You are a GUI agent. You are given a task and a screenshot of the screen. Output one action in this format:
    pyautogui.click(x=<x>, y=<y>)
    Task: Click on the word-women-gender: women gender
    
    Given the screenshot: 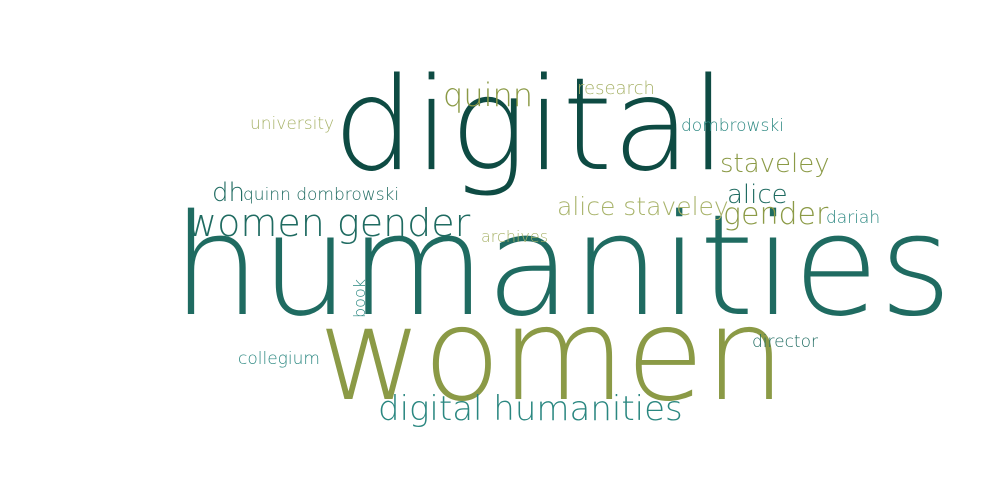 What is the action you would take?
    pyautogui.click(x=328, y=223)
    